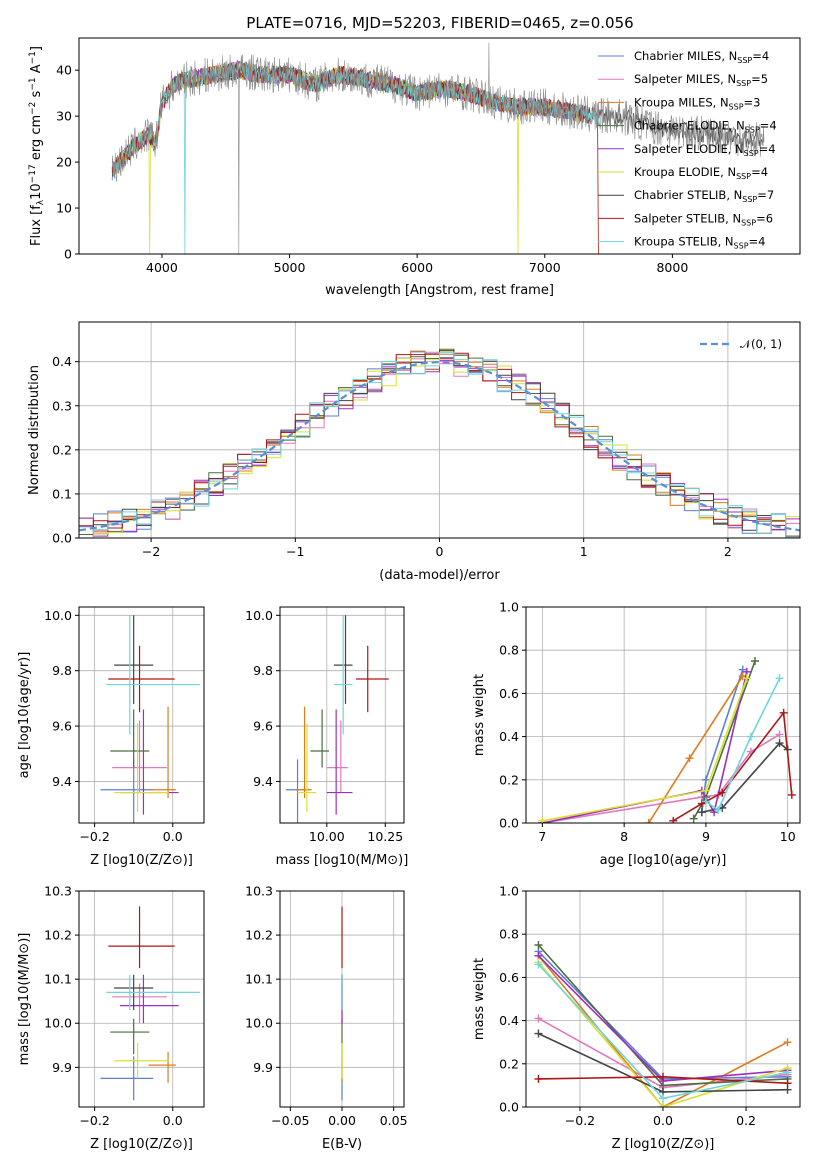 The image size is (819, 1170). I want to click on legend-entry: 𝒩(0, 1), so click(761, 344).